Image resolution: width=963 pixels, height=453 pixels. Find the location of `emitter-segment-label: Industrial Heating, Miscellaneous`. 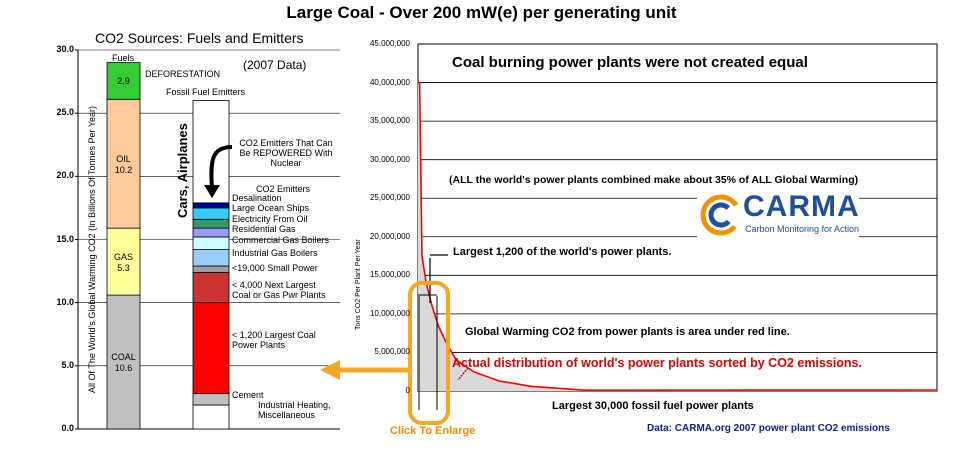

emitter-segment-label: Industrial Heating, Miscellaneous is located at coordinates (294, 410).